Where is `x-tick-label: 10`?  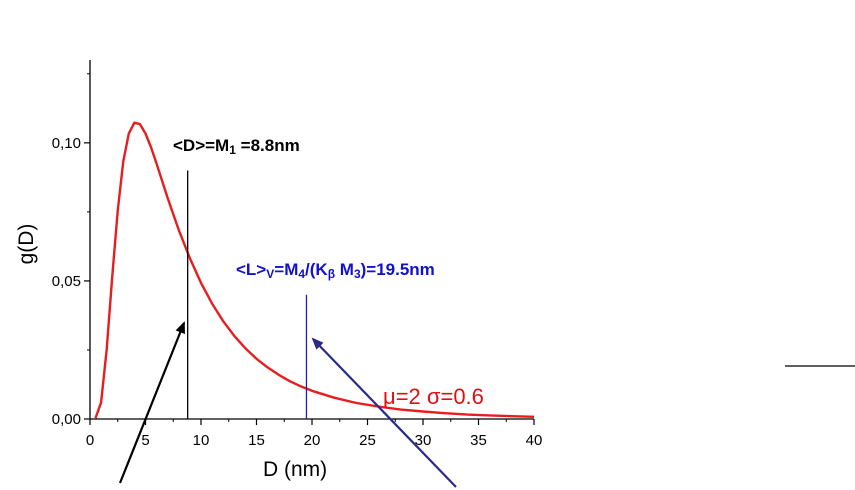 x-tick-label: 10 is located at coordinates (201, 440).